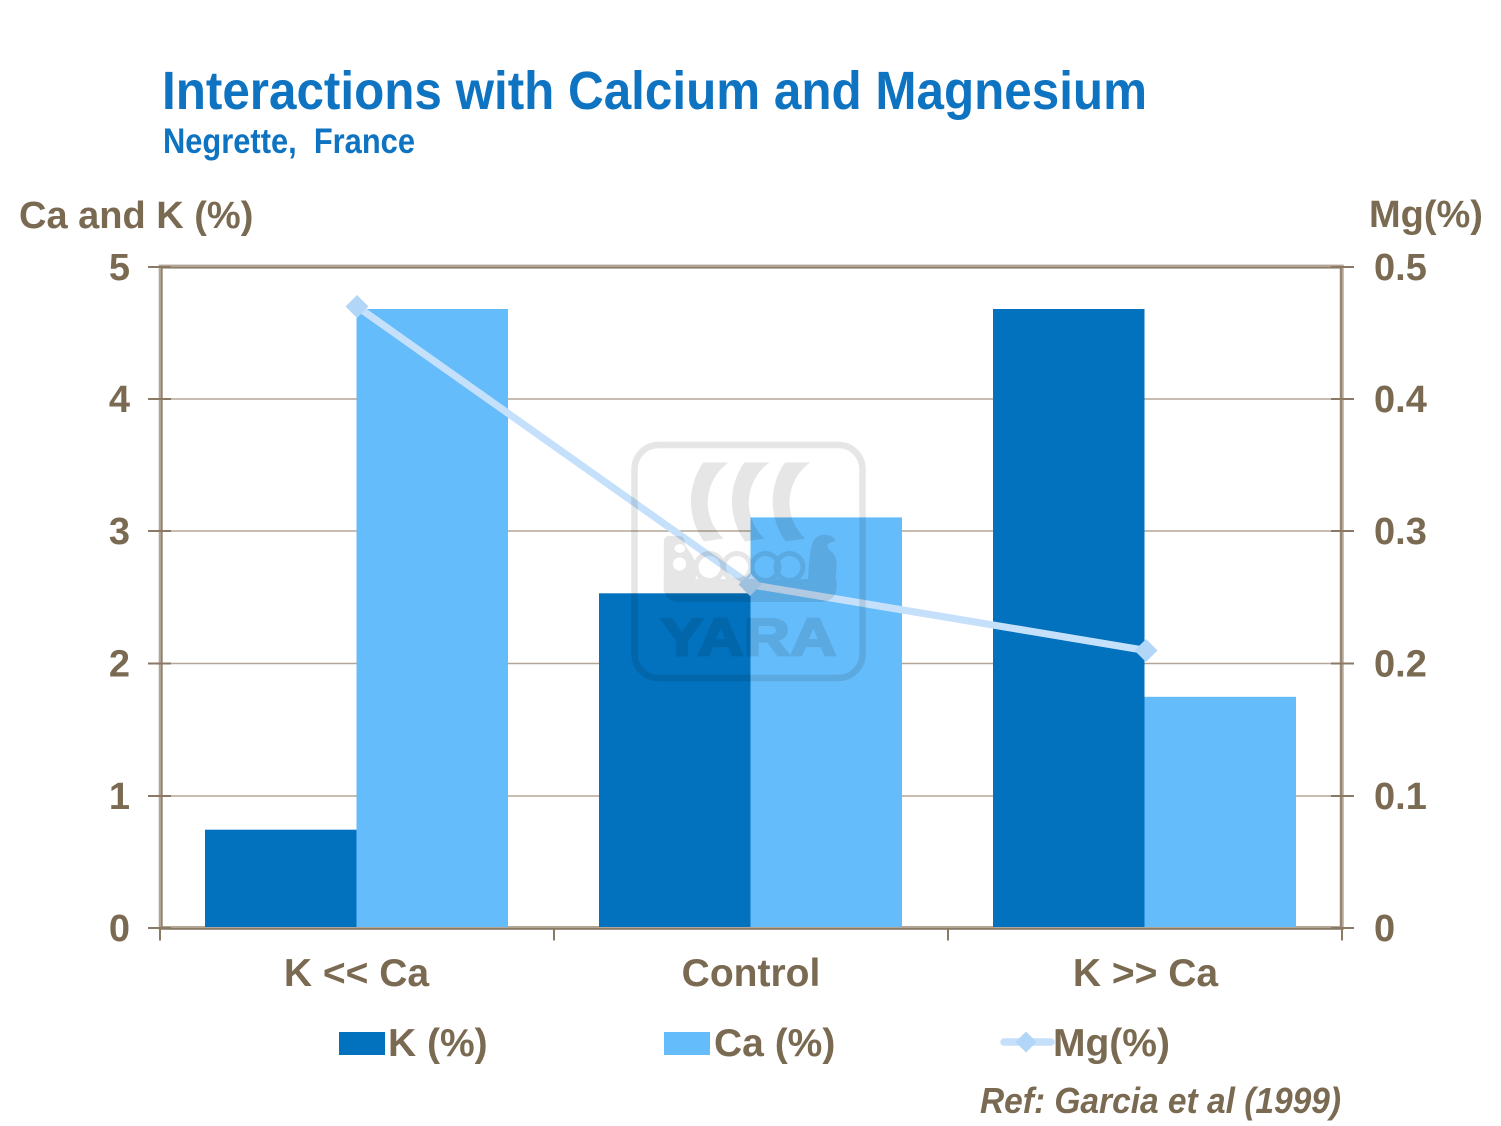 This screenshot has width=1501, height=1126. I want to click on svg-text: 0.1, so click(1400, 797).